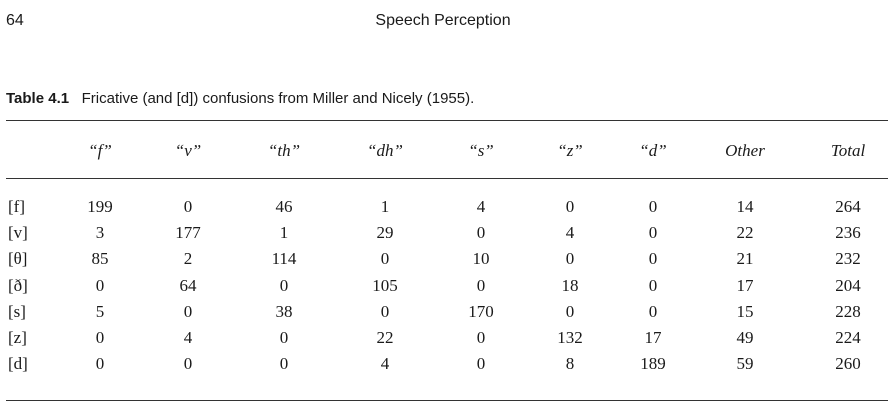 The image size is (888, 412). Describe the element at coordinates (745, 206) in the screenshot. I see `cell-value: 14` at that location.